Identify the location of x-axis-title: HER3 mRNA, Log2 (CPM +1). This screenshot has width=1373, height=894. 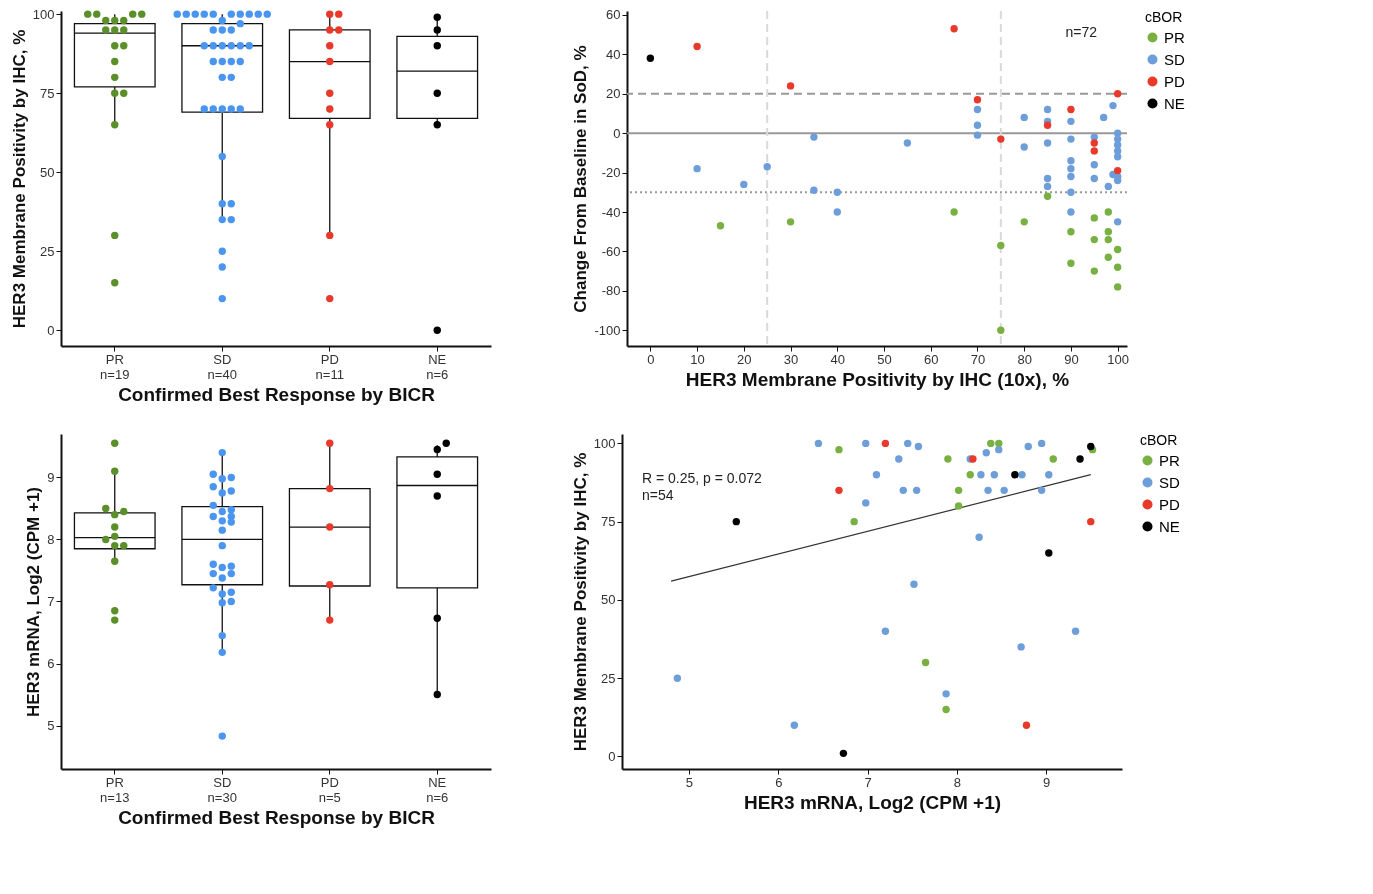
(872, 802).